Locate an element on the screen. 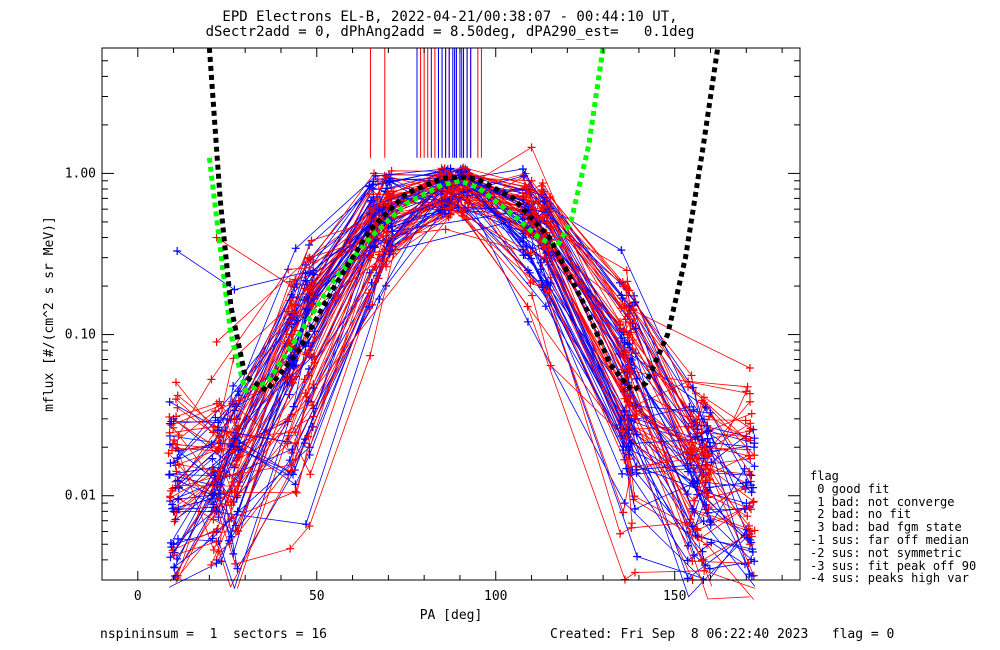 Image resolution: width=1000 pixels, height=650 pixels. x-axis-label: PA [deg] is located at coordinates (451, 615).